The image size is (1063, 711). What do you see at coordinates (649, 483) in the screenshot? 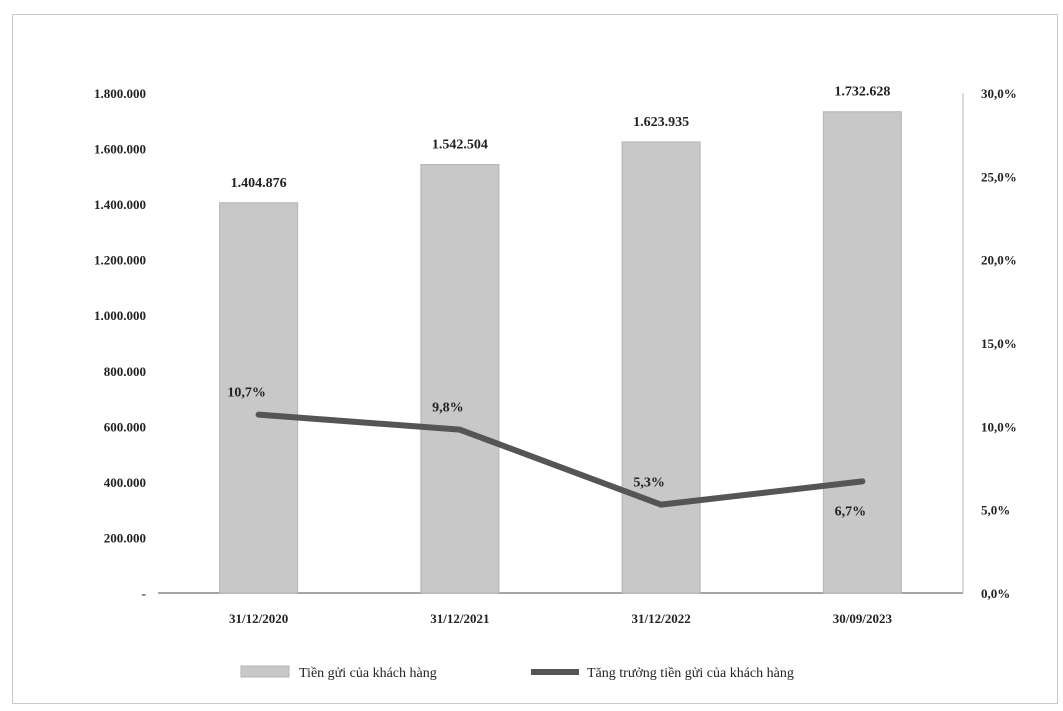
I see `growth-data-label: 5,3%` at bounding box center [649, 483].